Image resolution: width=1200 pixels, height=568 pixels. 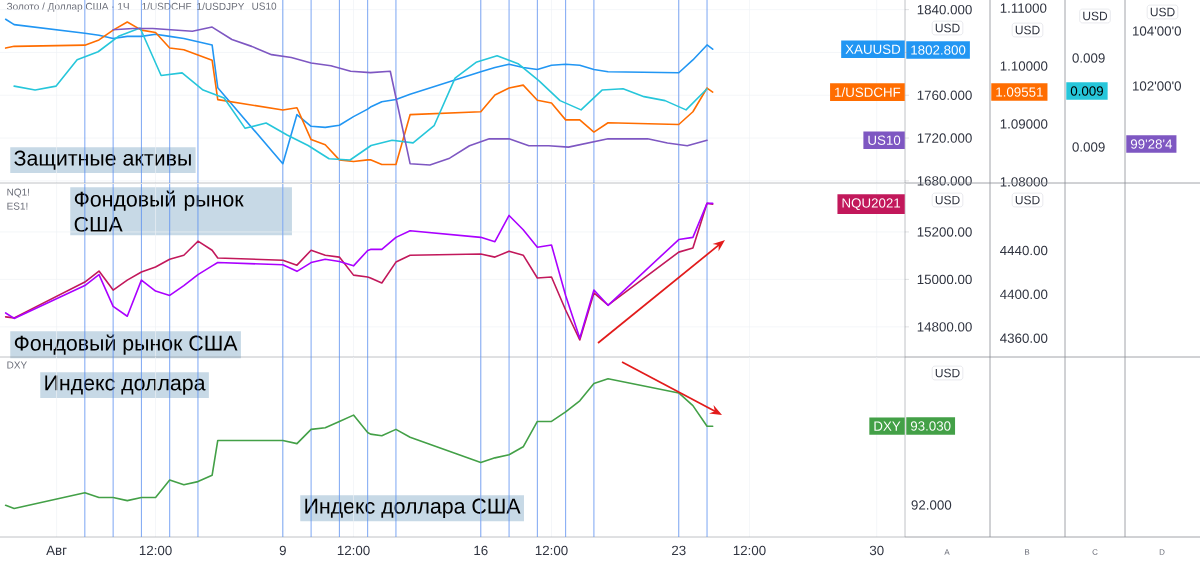 I want to click on text: 93.030, so click(x=930, y=426).